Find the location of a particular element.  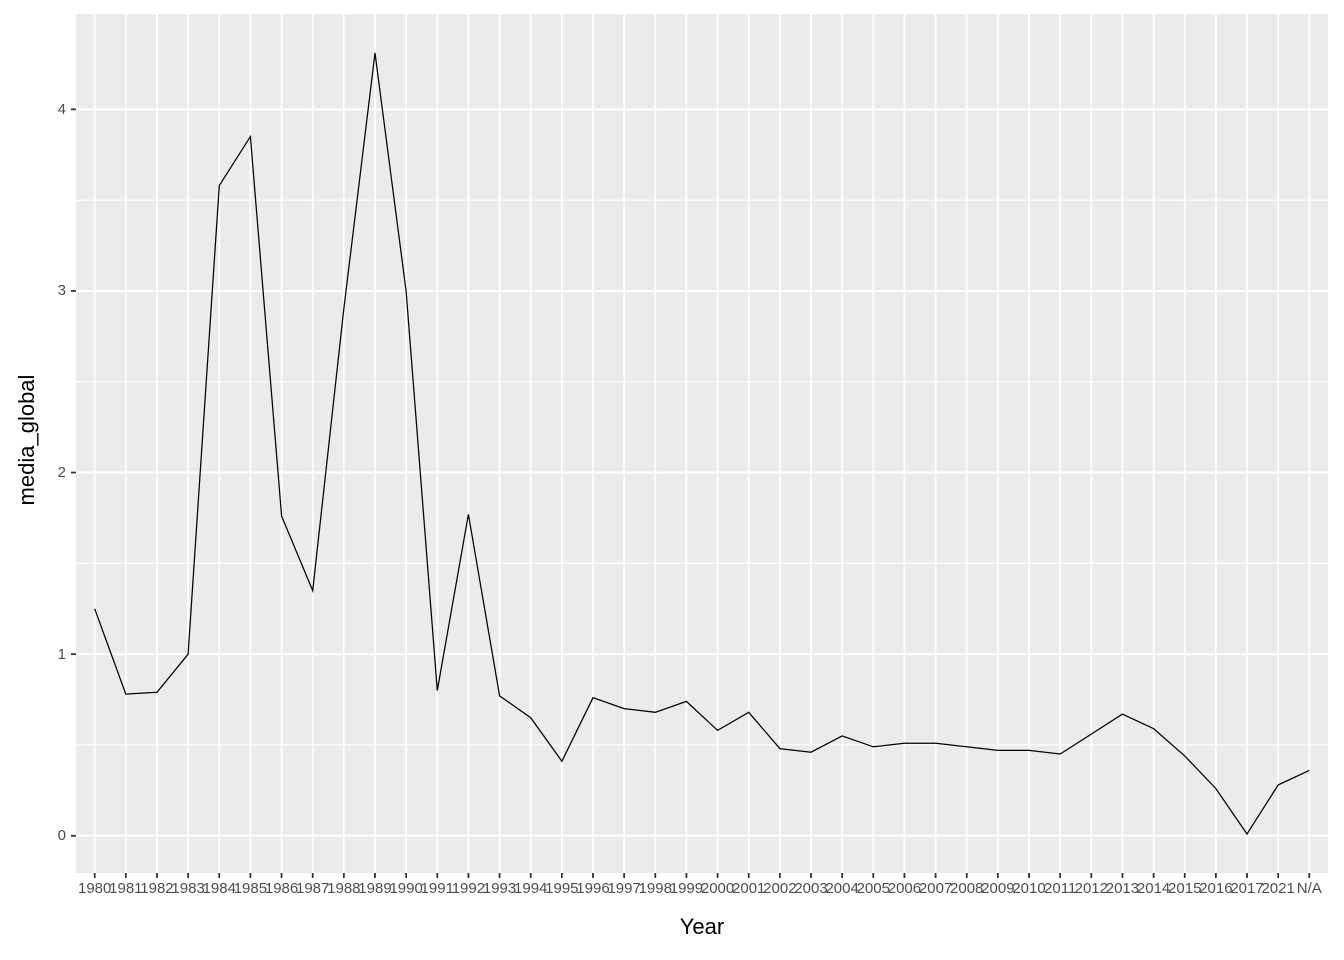

y-tick-label-0: 0 is located at coordinates (61, 836).